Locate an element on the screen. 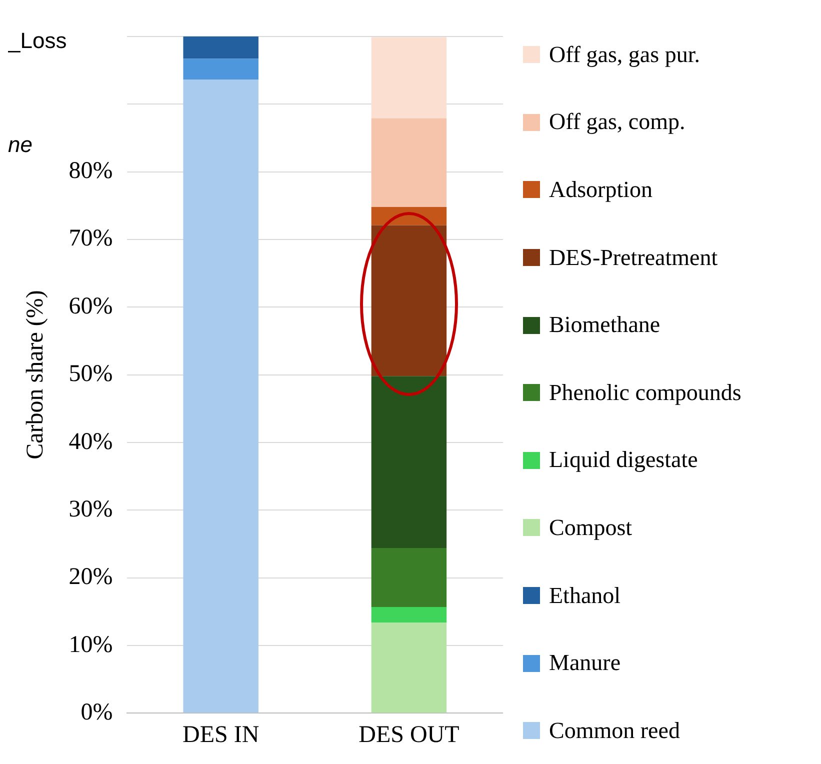  y-tick-label: 70% is located at coordinates (90, 239).